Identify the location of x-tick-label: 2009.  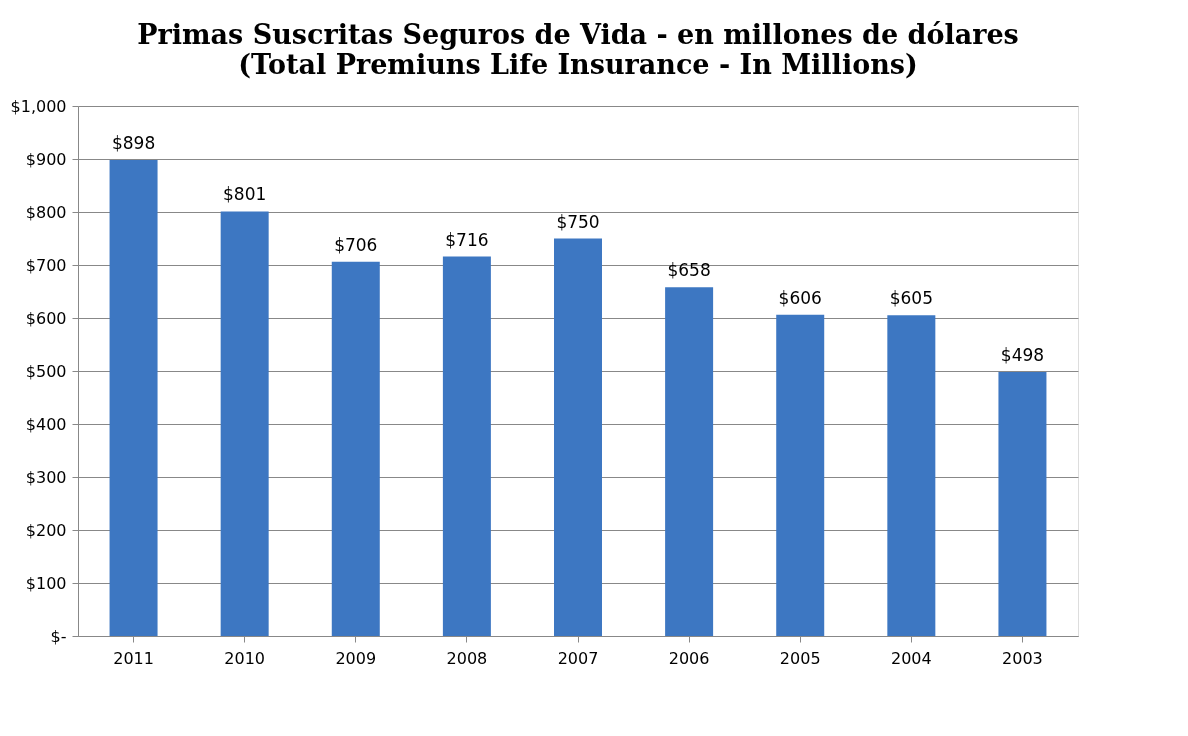
(356, 658).